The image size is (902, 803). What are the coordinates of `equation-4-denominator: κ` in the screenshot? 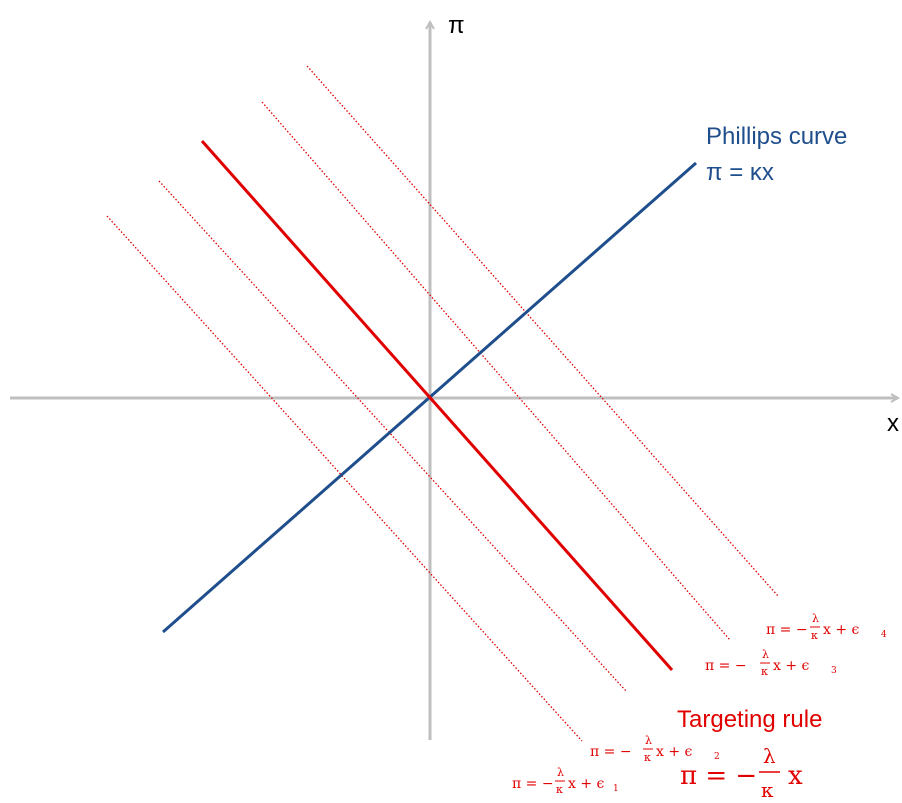 It's located at (814, 635).